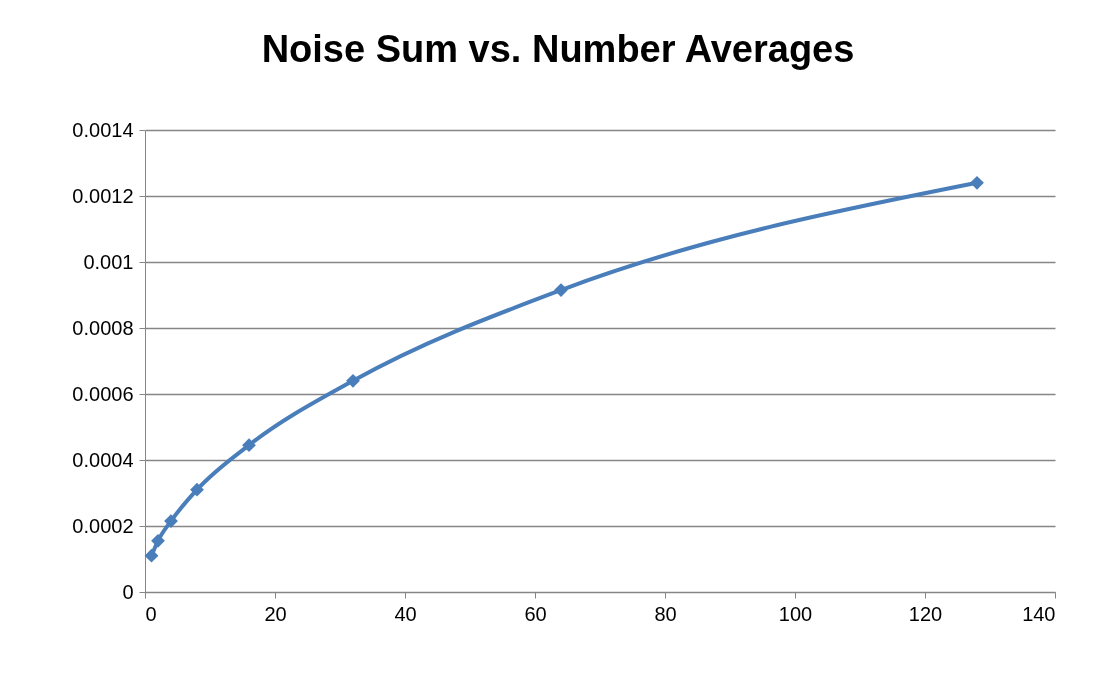 This screenshot has height=675, width=1099. Describe the element at coordinates (1039, 613) in the screenshot. I see `x-tick-label: 140` at that location.